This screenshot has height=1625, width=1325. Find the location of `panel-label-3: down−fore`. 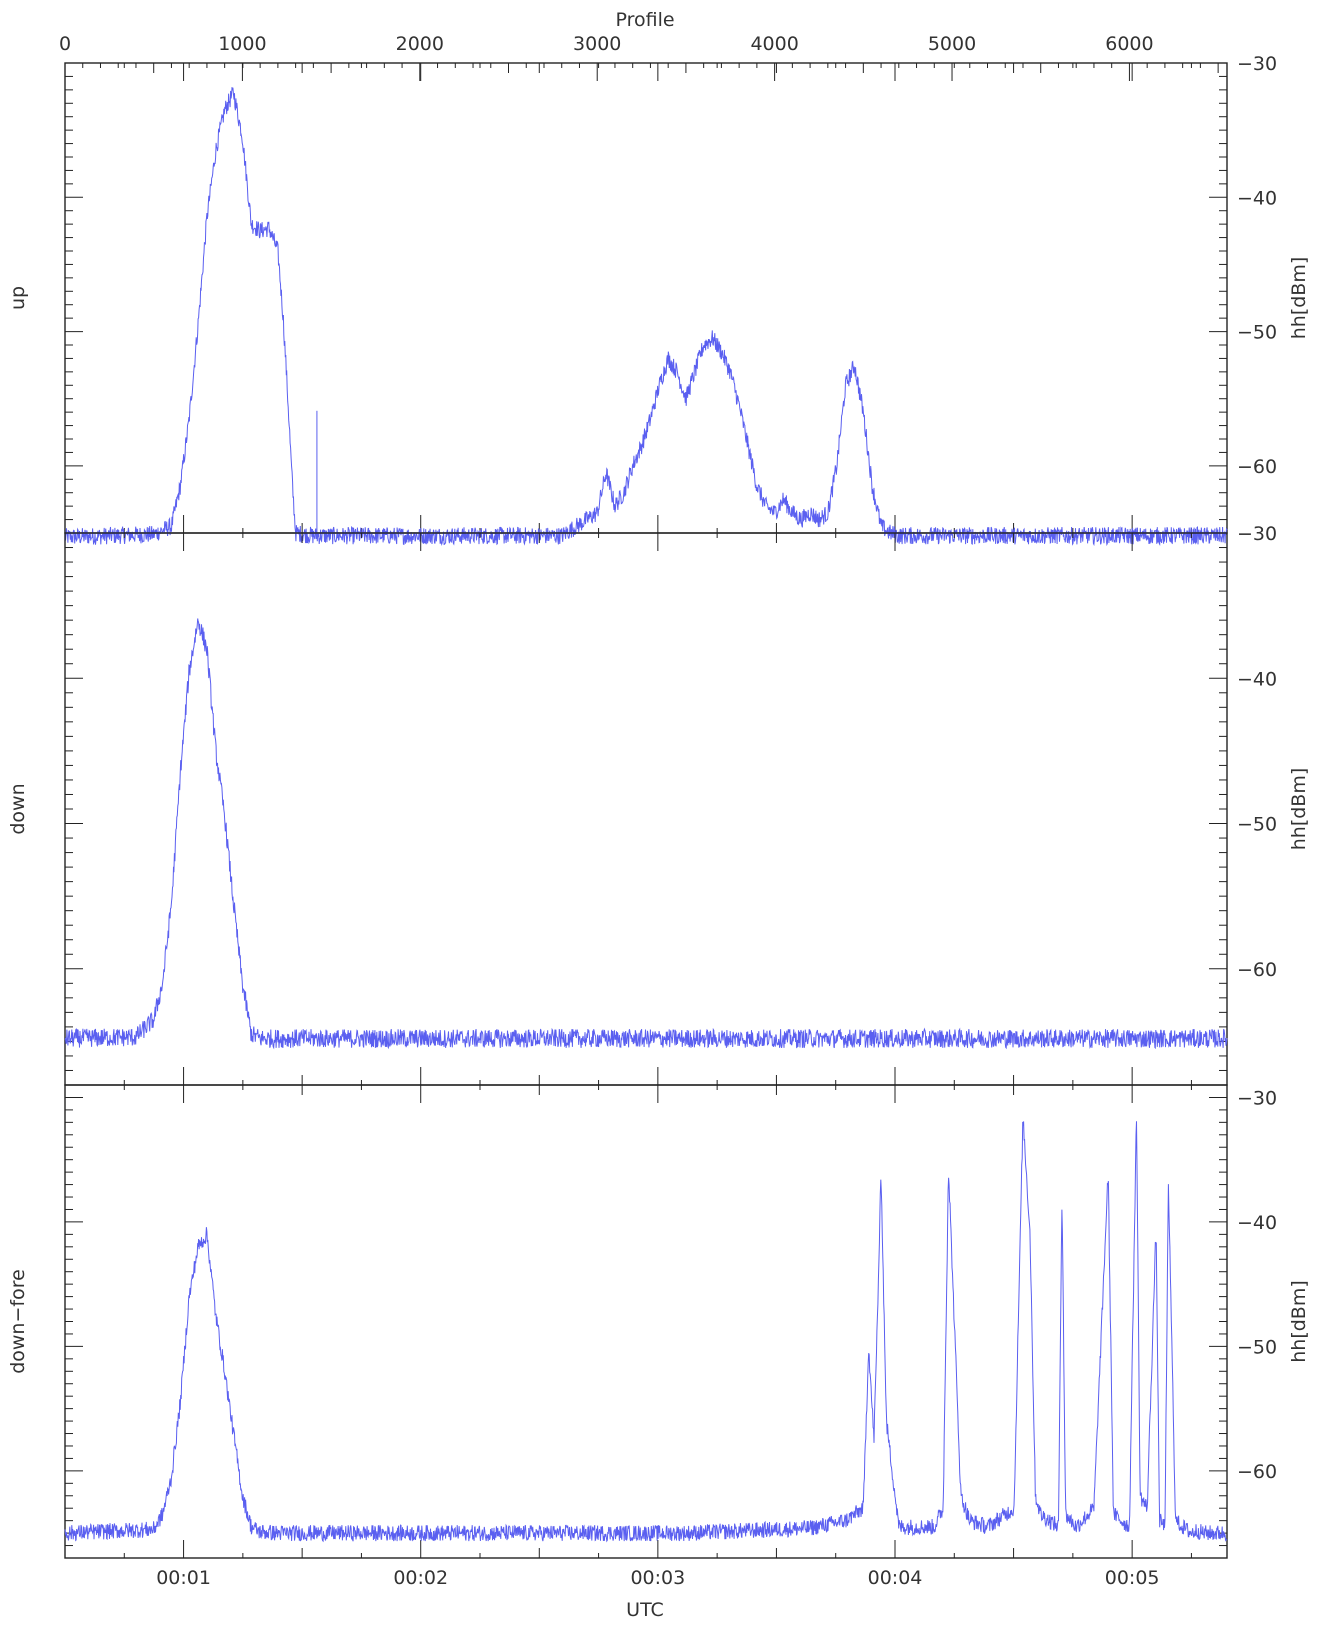

panel-label-3: down−fore is located at coordinates (18, 1321).